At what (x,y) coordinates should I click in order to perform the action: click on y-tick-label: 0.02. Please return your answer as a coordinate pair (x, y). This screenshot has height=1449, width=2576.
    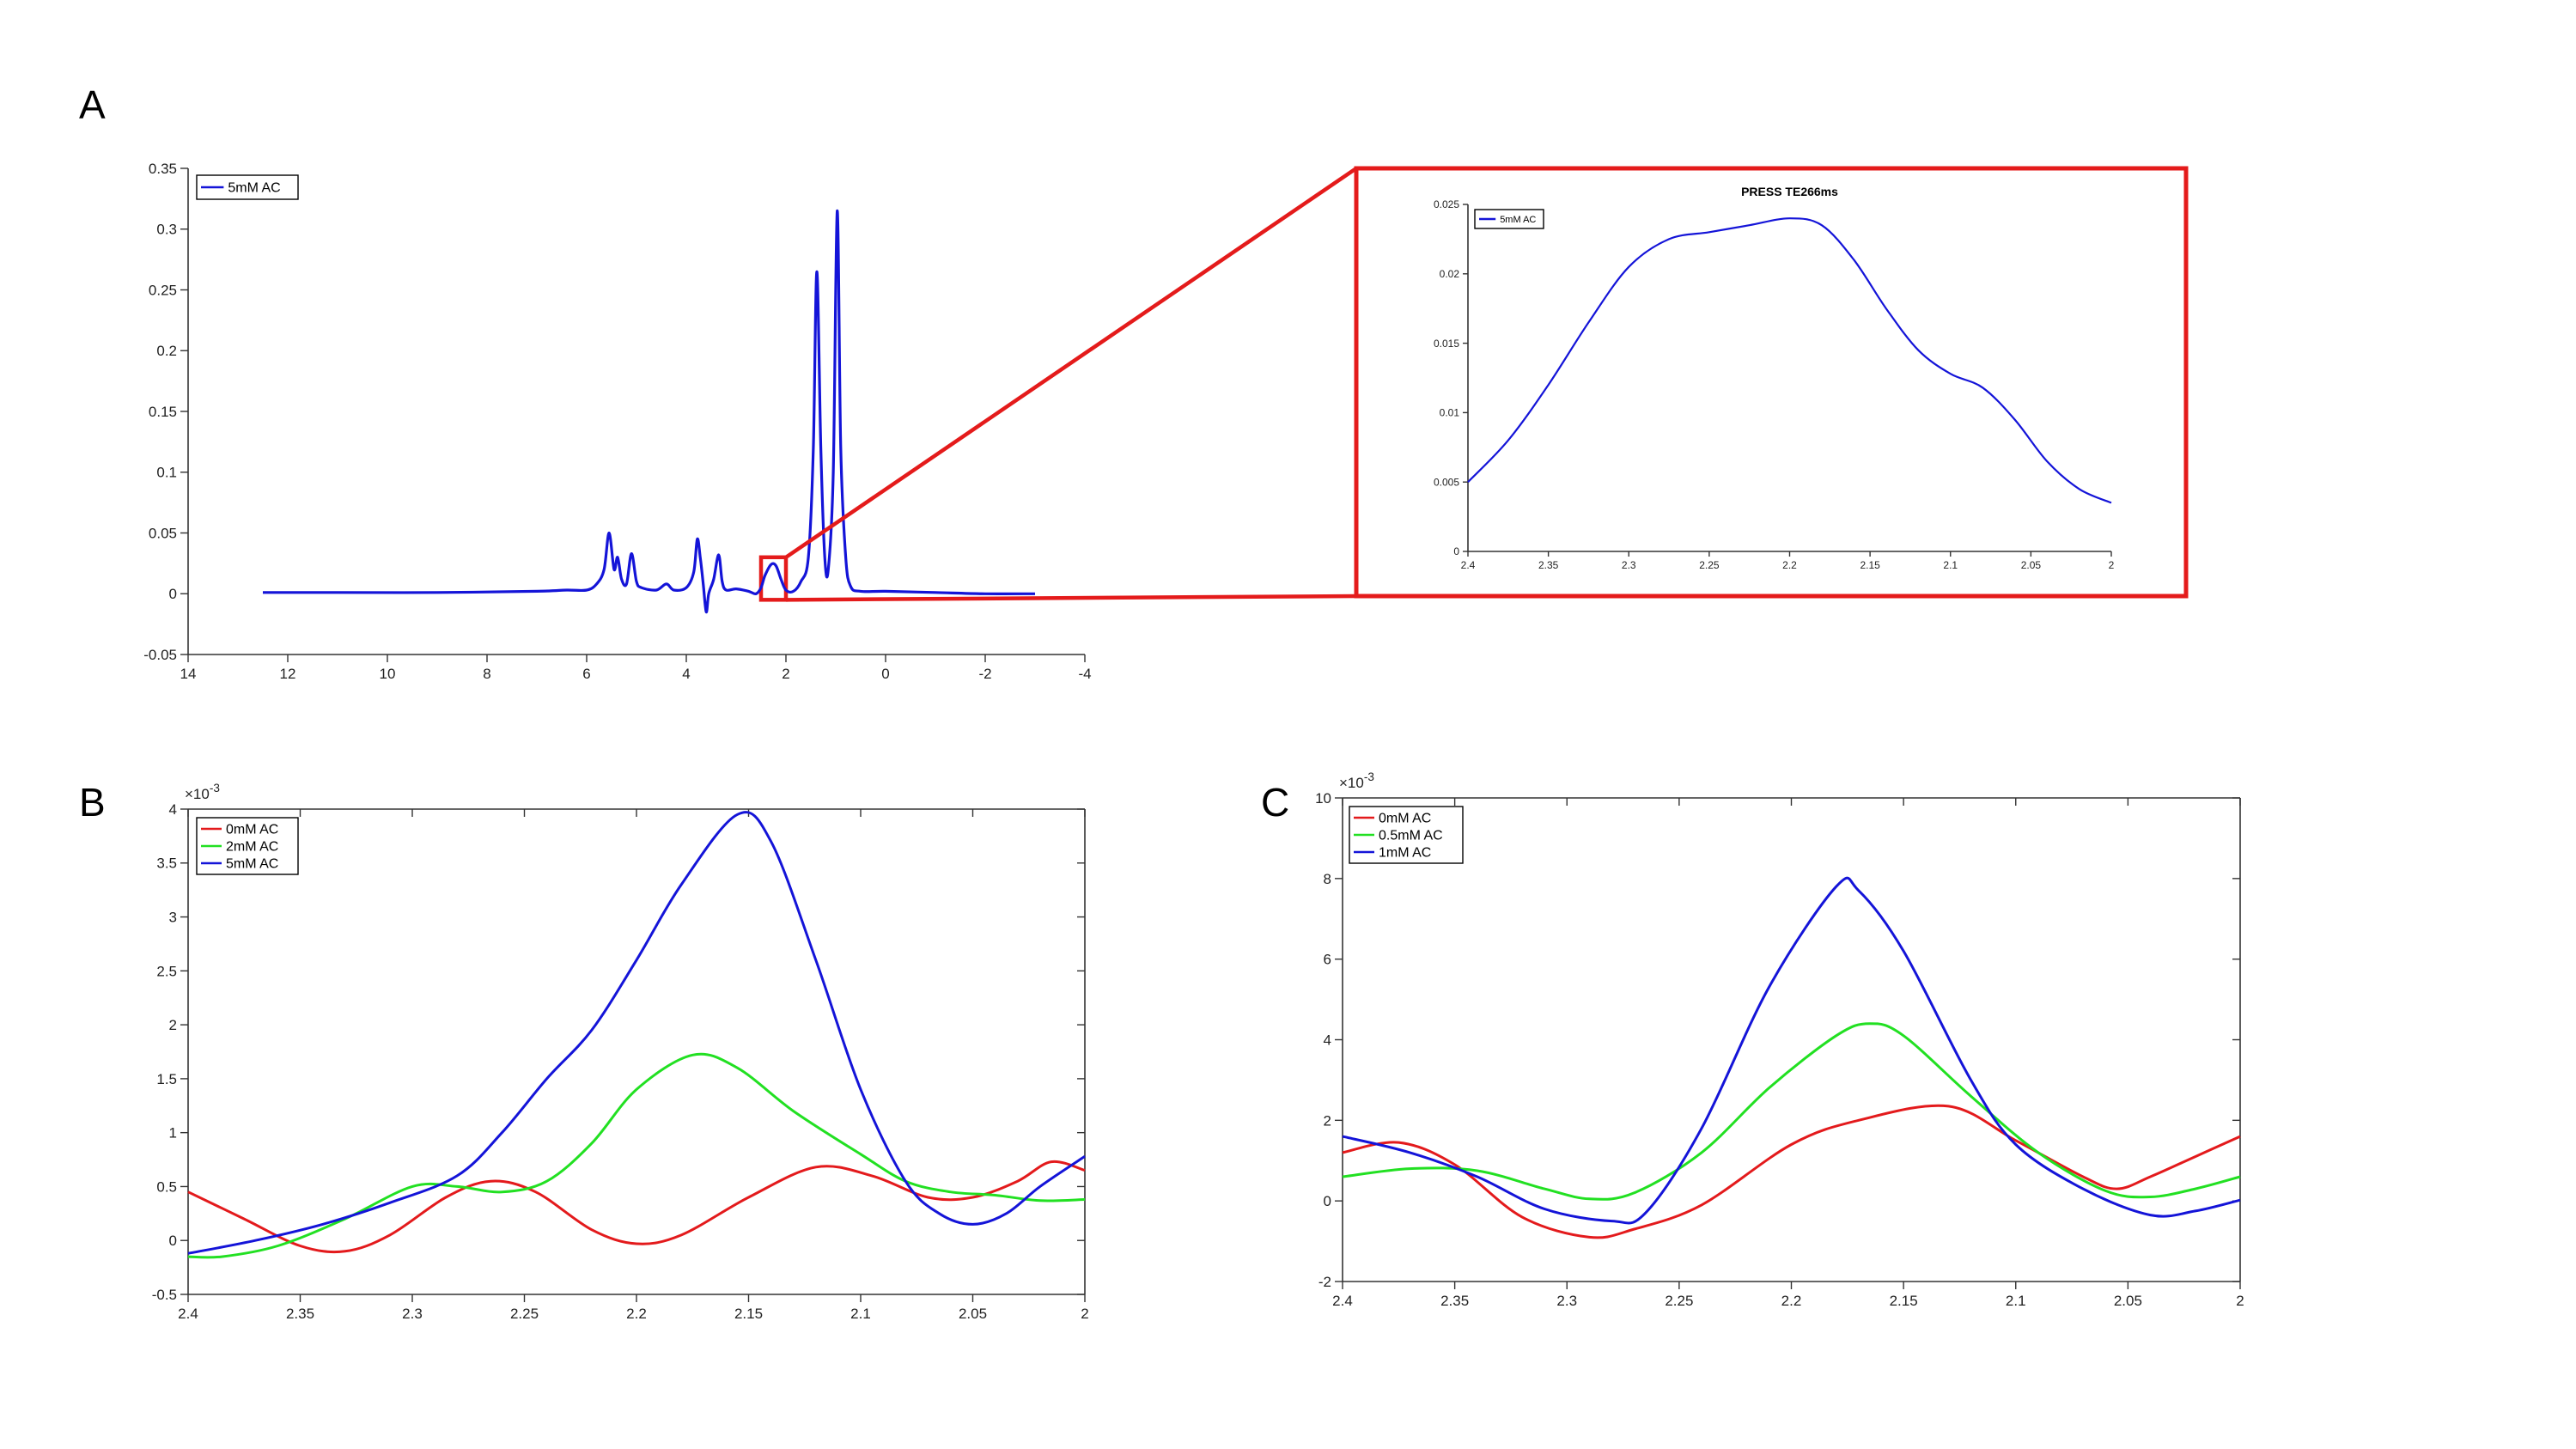
    Looking at the image, I should click on (1450, 274).